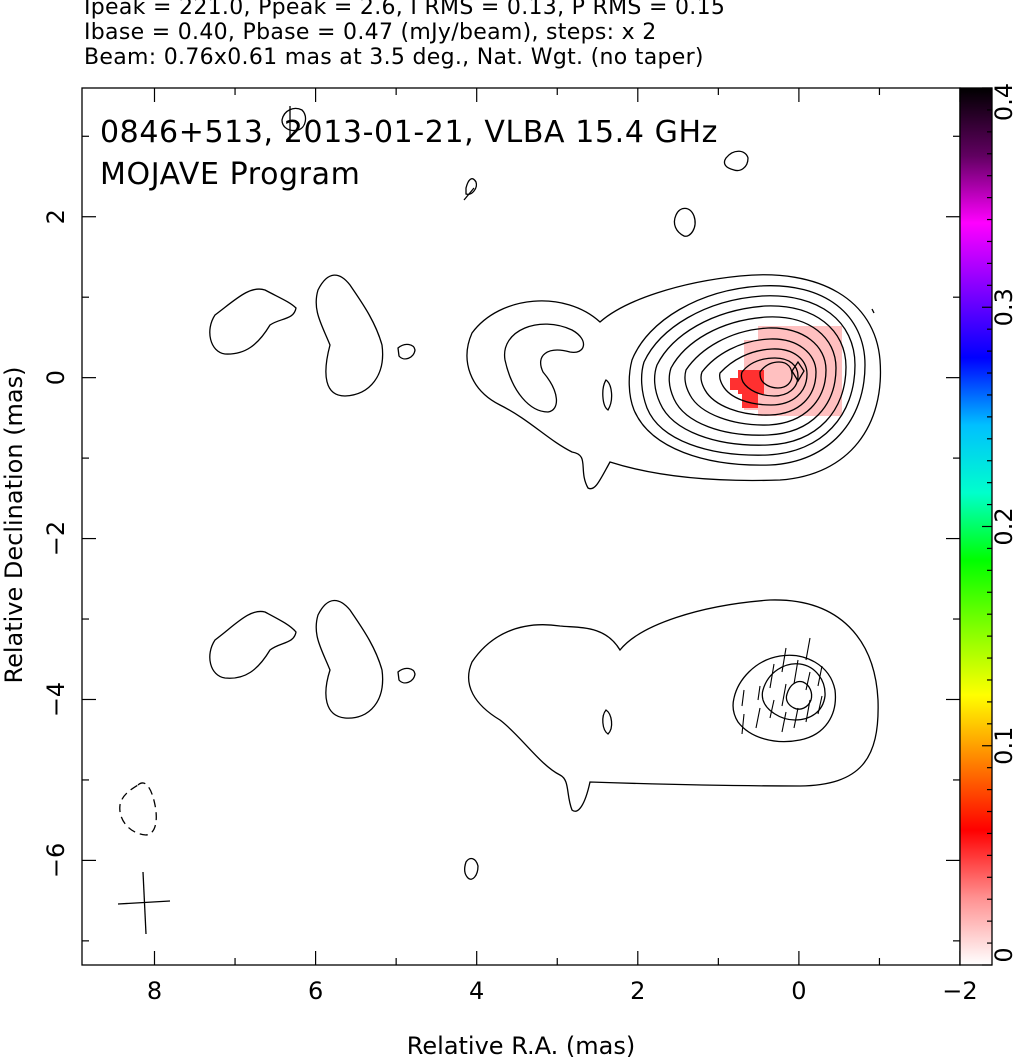 The image size is (1021, 1060). I want to click on contour-blob-top-3-tail, so click(469, 194).